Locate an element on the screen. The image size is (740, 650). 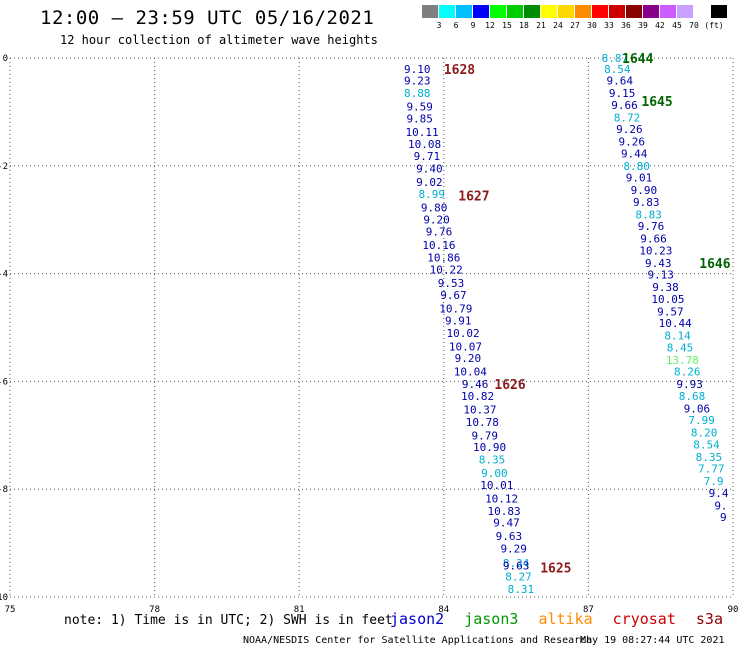
y-tick-label: -10 is located at coordinates (4, 598).